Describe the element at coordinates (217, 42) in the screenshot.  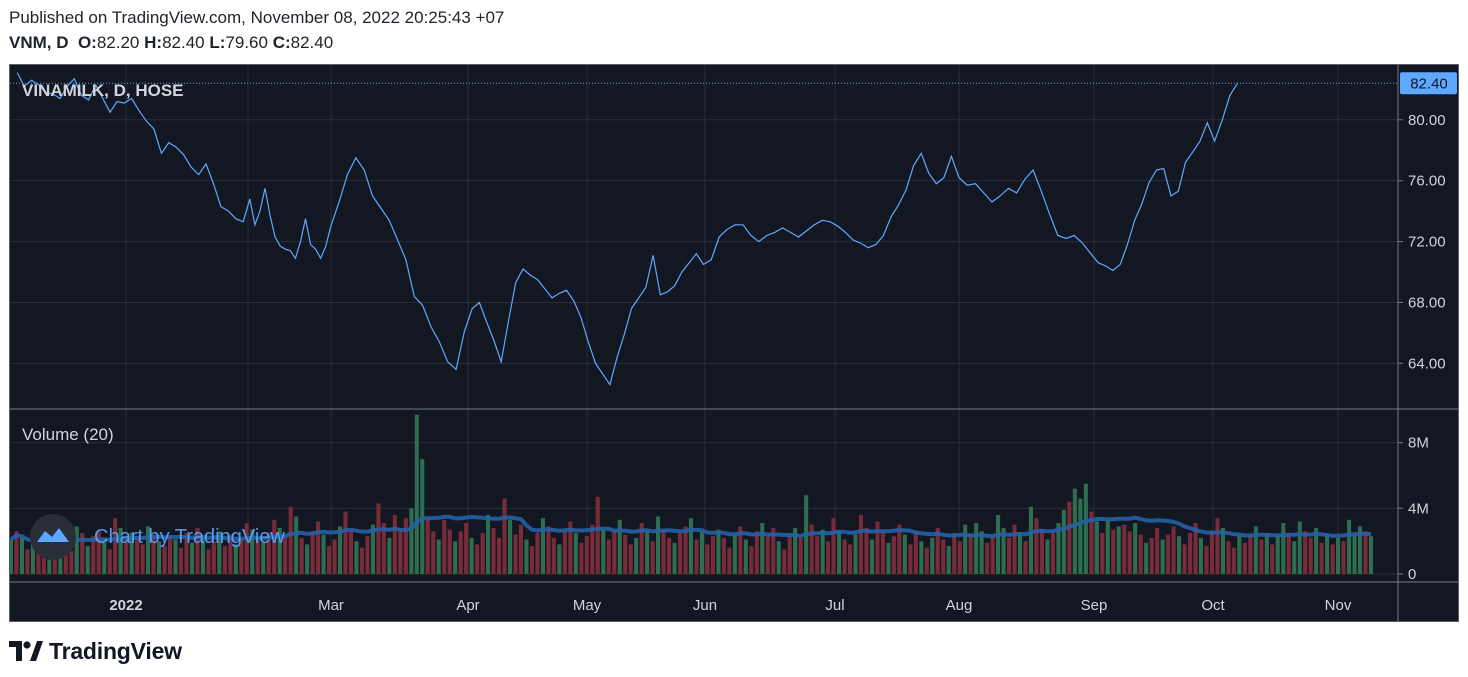
I see `low-label: L:` at that location.